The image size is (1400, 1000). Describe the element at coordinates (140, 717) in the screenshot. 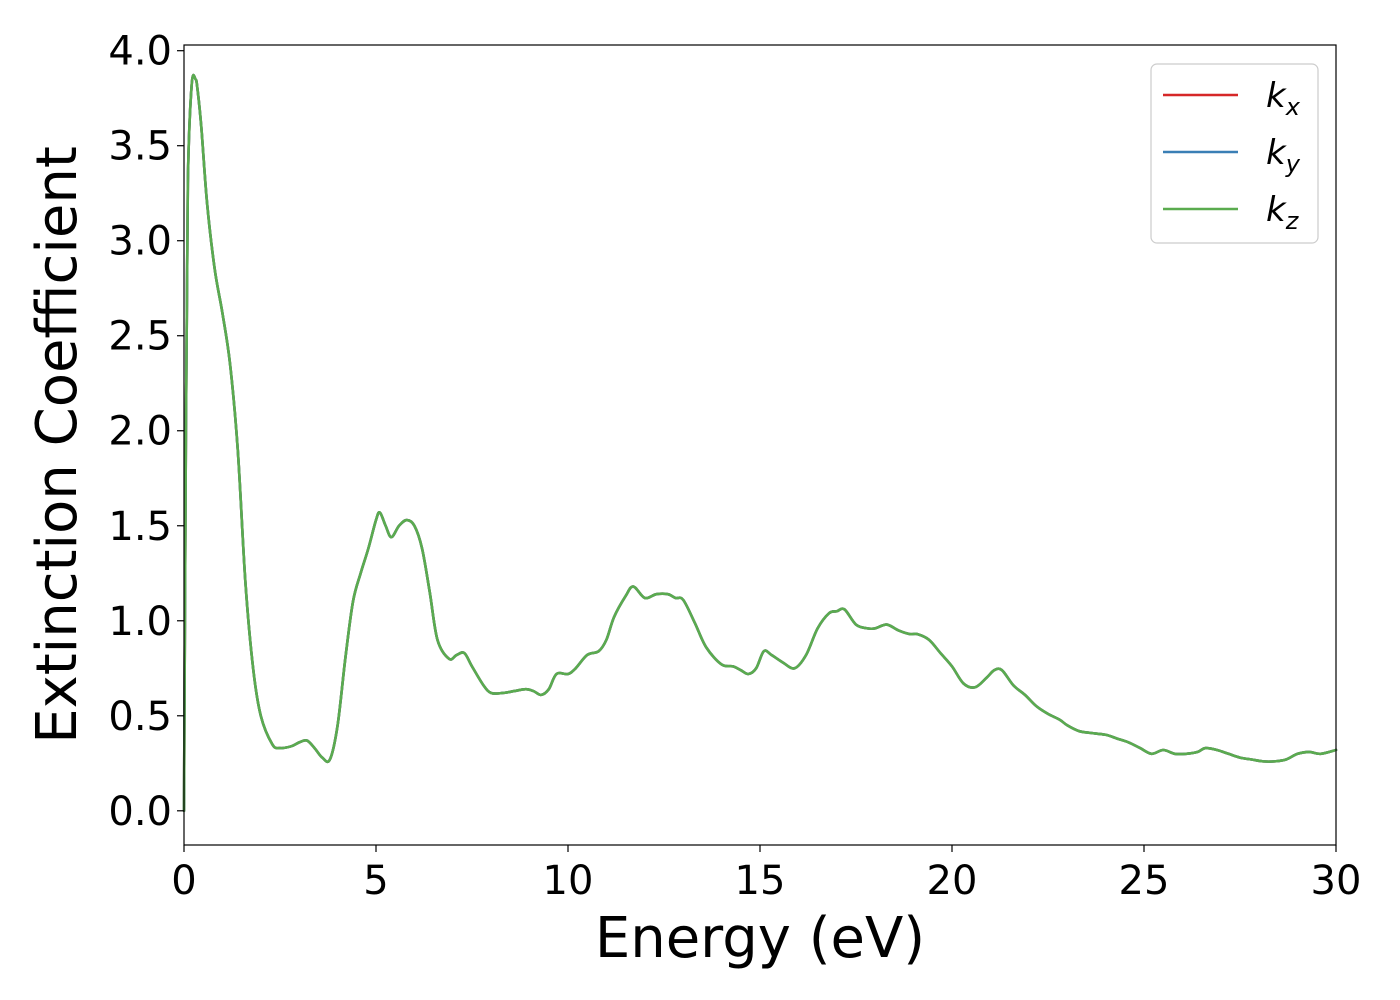

I see `y-tick-label: 0.5` at that location.